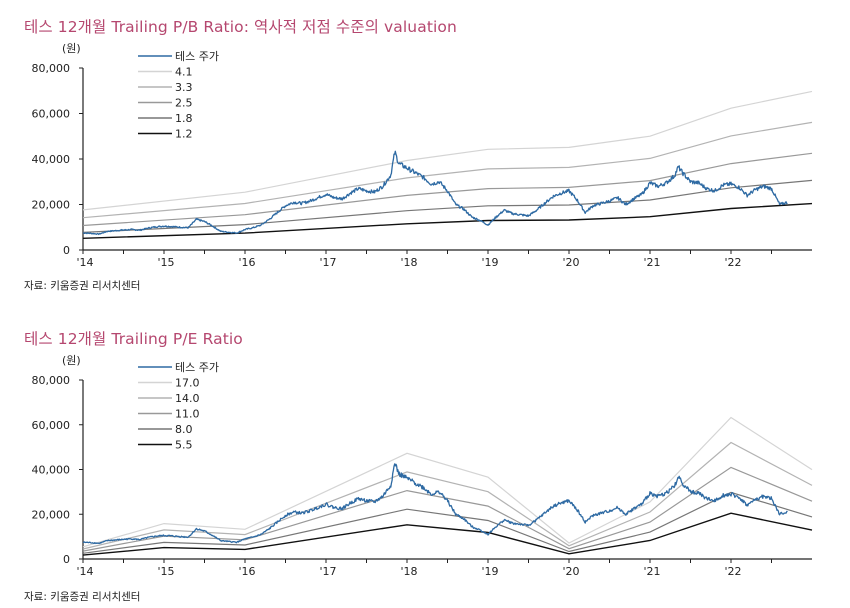  I want to click on legend-label: 3.3, so click(184, 87).